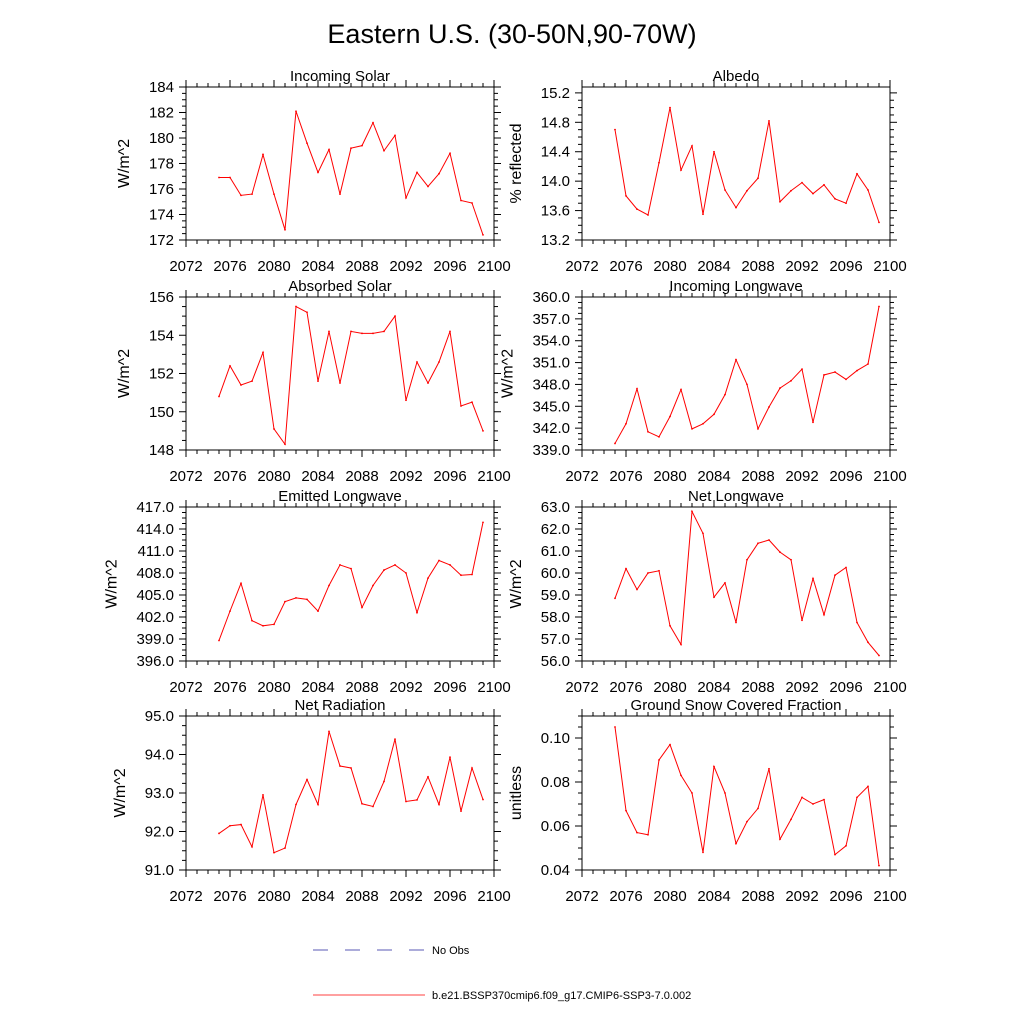 The image size is (1024, 1024). I want to click on y-tick-label: 174, so click(161, 215).